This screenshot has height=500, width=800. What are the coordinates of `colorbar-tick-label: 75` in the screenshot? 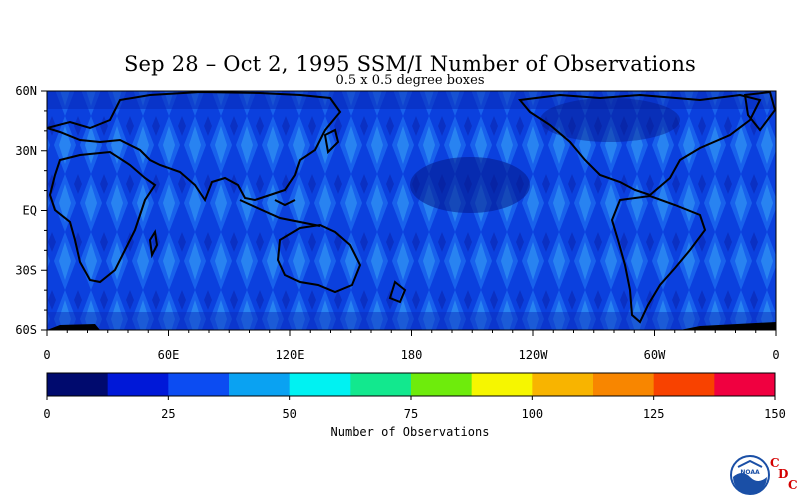 It's located at (411, 414).